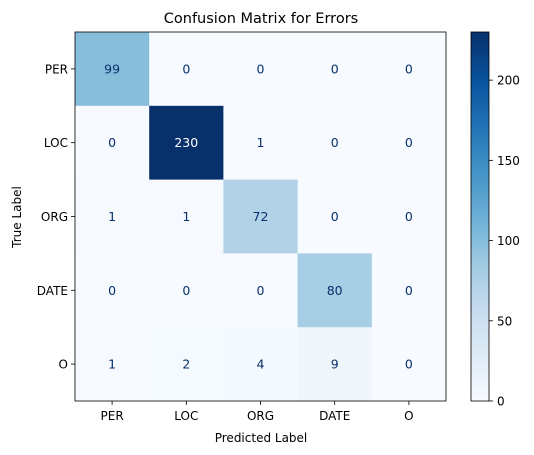 The image size is (534, 455). I want to click on cell-value-label: 99, so click(112, 68).